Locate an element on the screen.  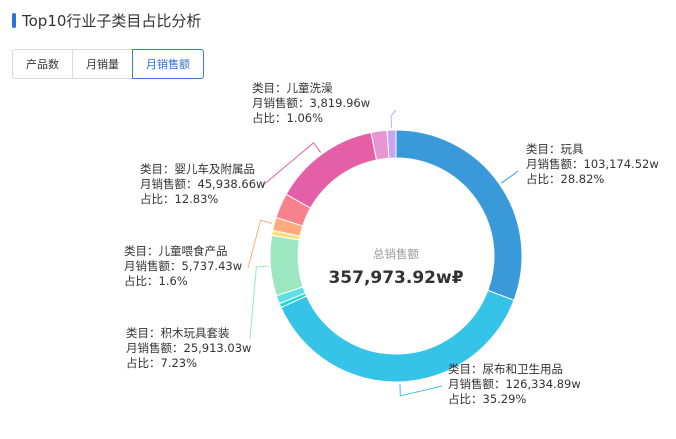
callout-share-6: 占比：1.6% is located at coordinates (156, 281).